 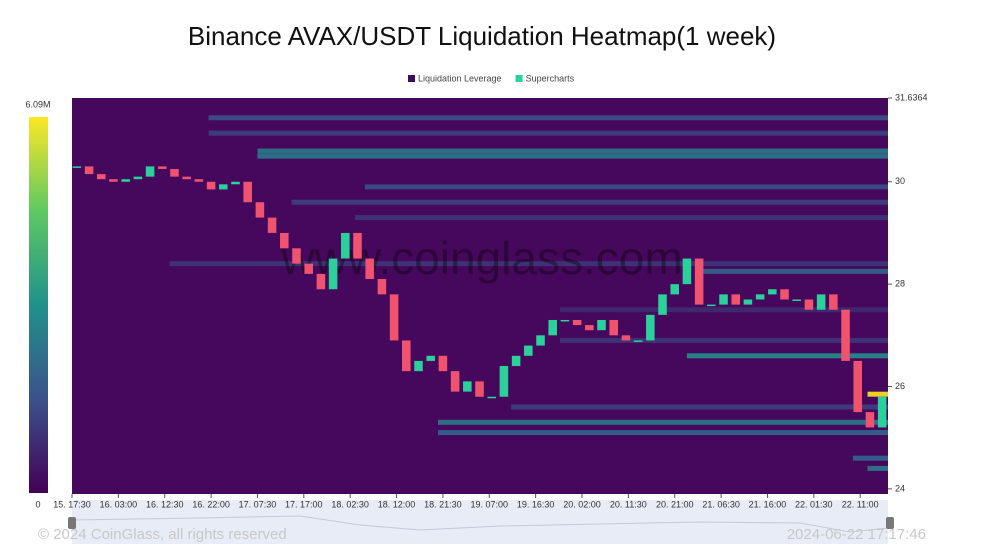 I want to click on x-tick-label: 22. 11:00, so click(x=860, y=504).